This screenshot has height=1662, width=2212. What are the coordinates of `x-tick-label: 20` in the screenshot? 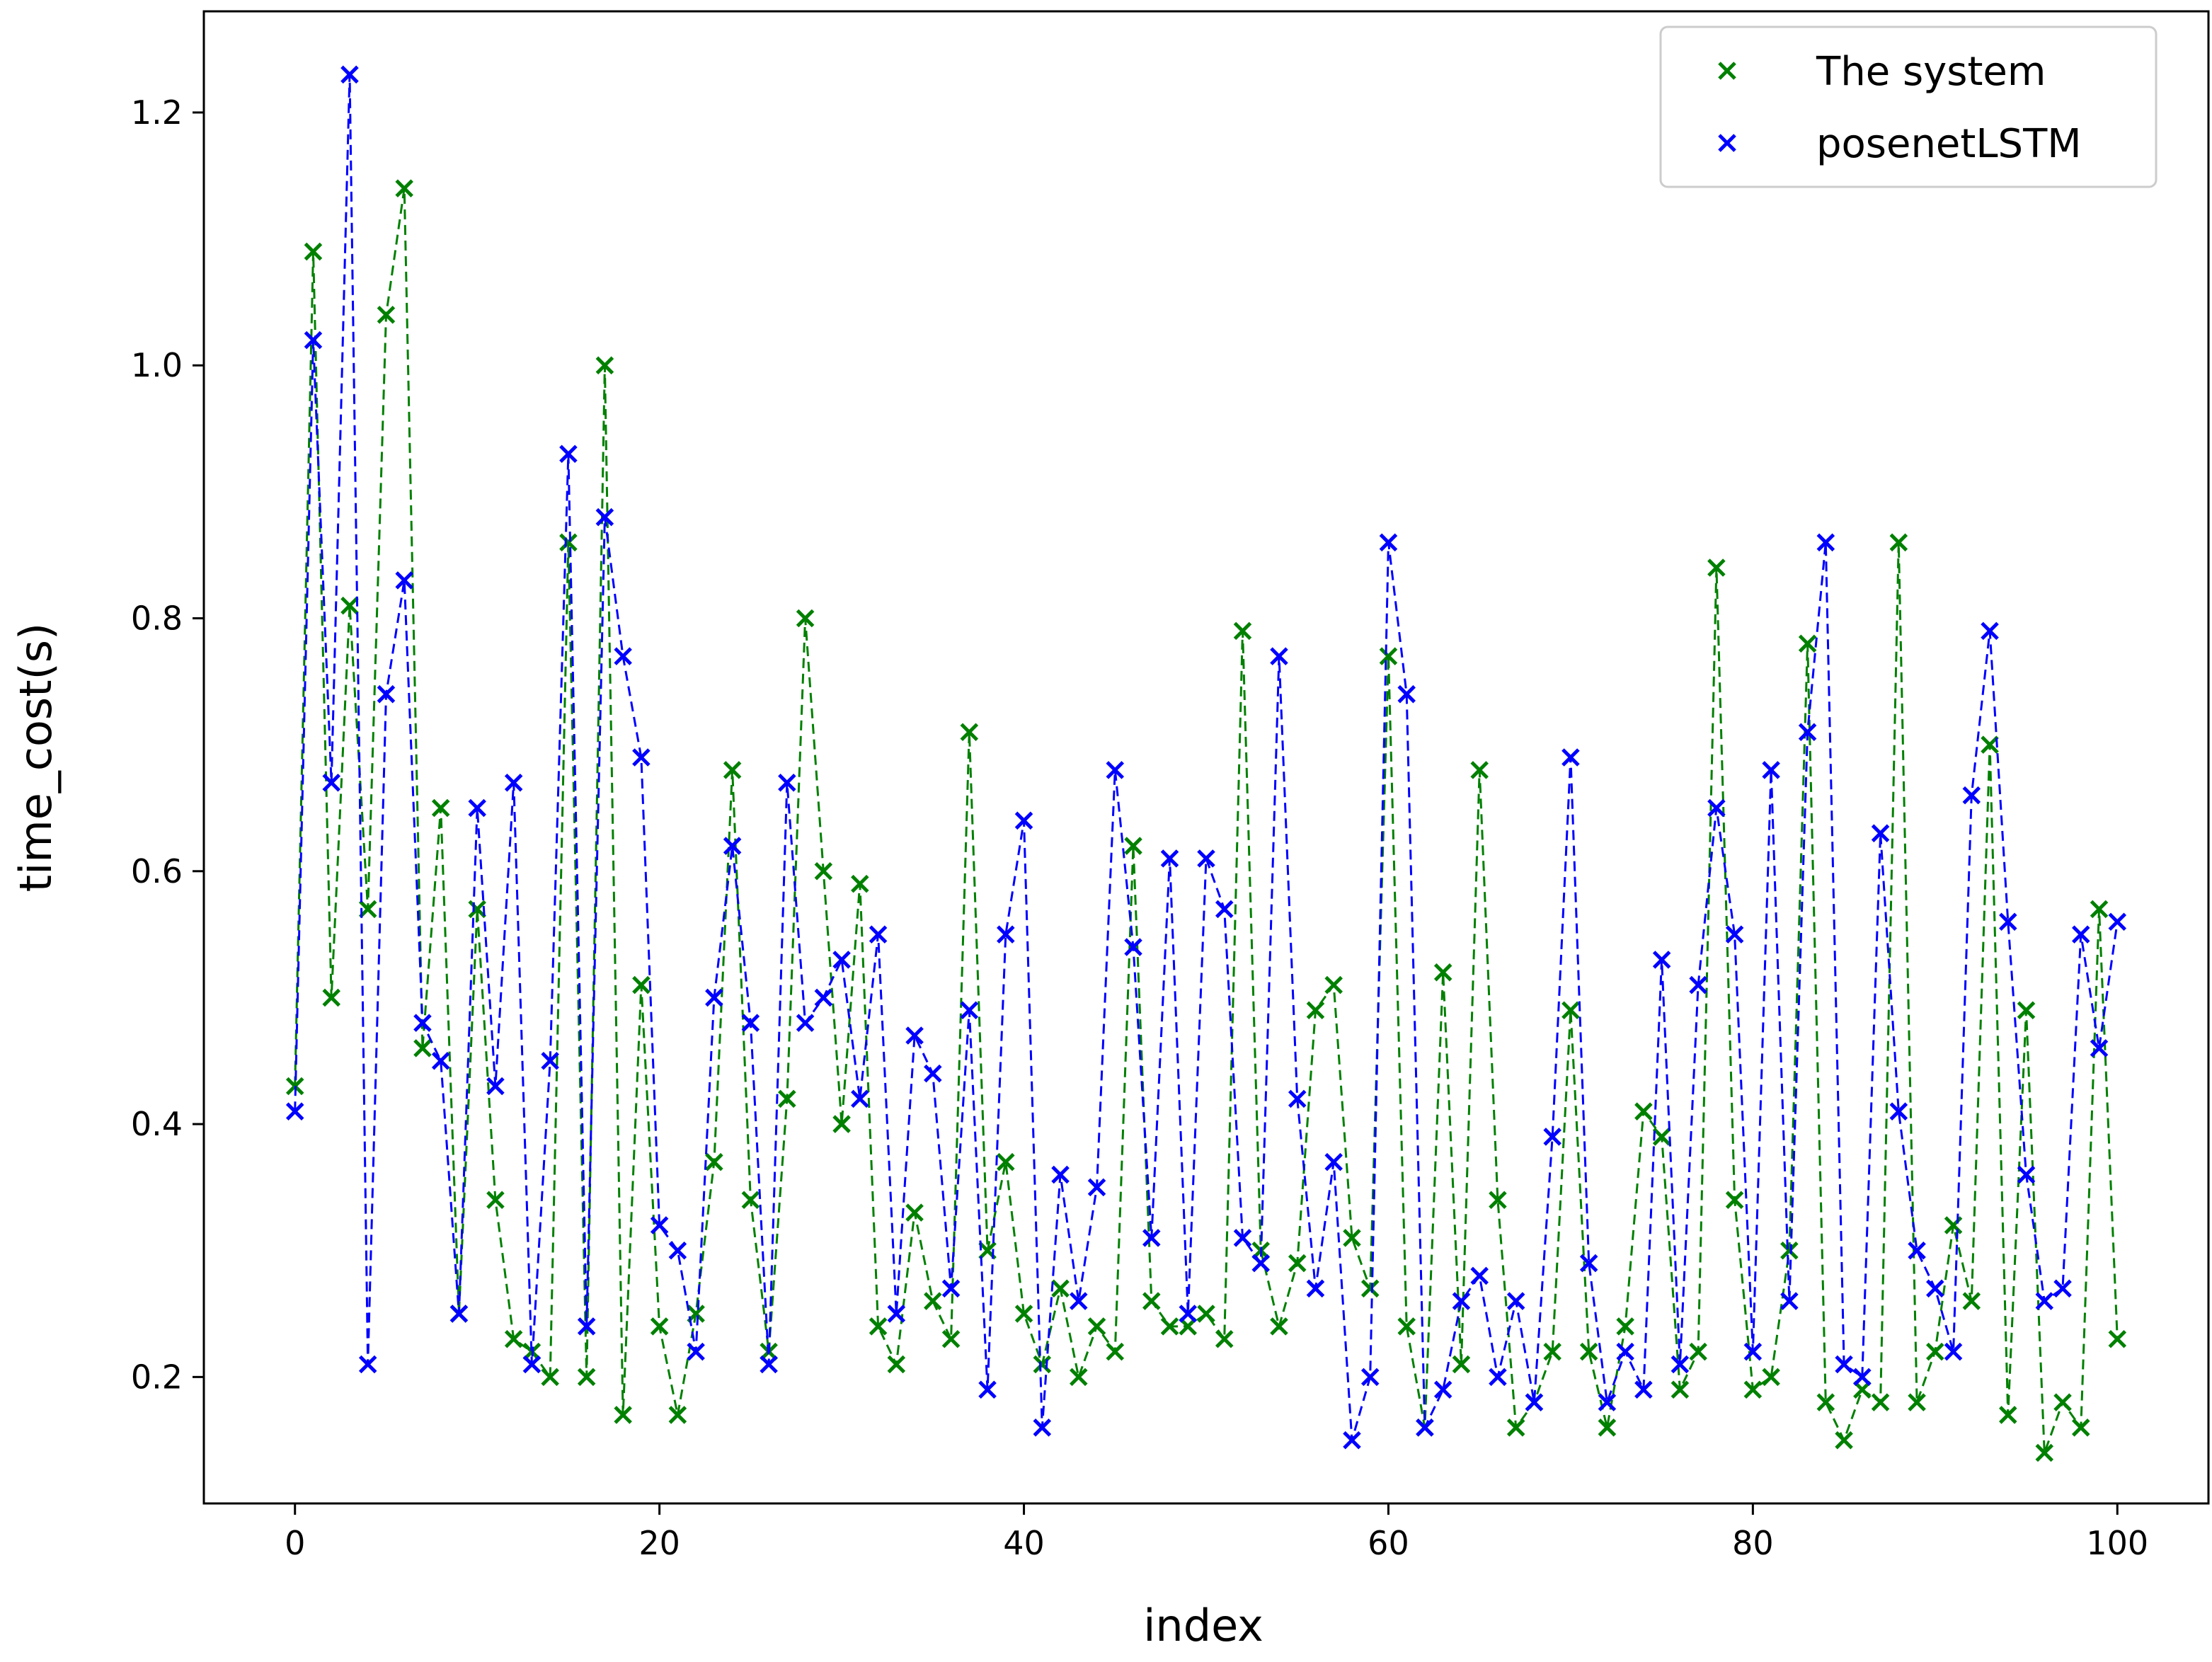 It's located at (659, 1543).